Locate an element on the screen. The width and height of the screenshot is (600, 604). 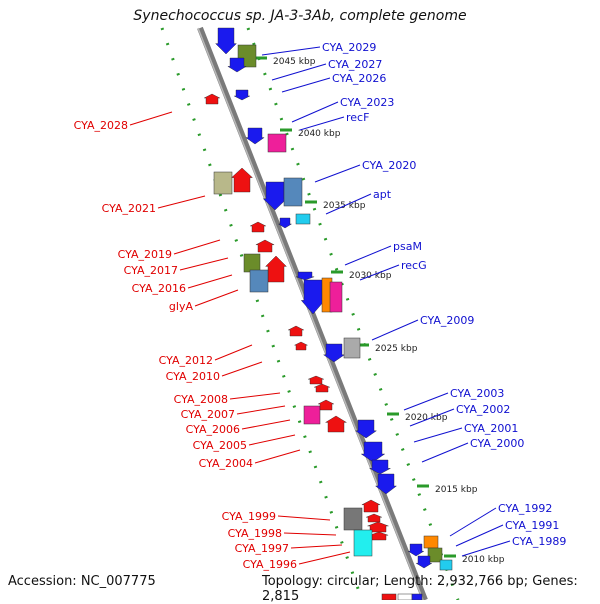
gene-label-left: CYA_2007 is located at coordinates (208, 414).